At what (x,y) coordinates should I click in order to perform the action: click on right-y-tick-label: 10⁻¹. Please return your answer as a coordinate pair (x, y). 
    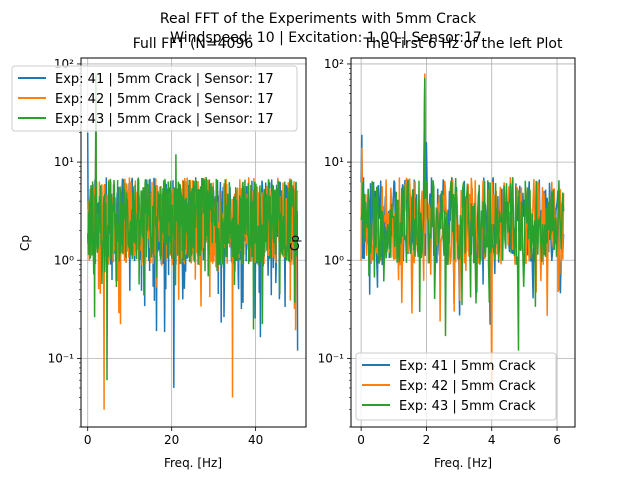
    Looking at the image, I should click on (331, 358).